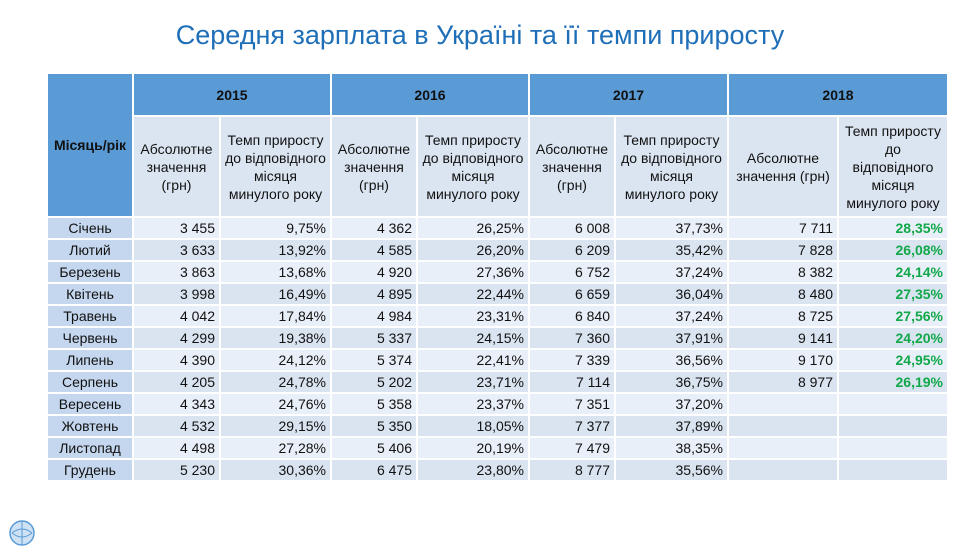  I want to click on corner-header: Місяць/рік, so click(90, 145).